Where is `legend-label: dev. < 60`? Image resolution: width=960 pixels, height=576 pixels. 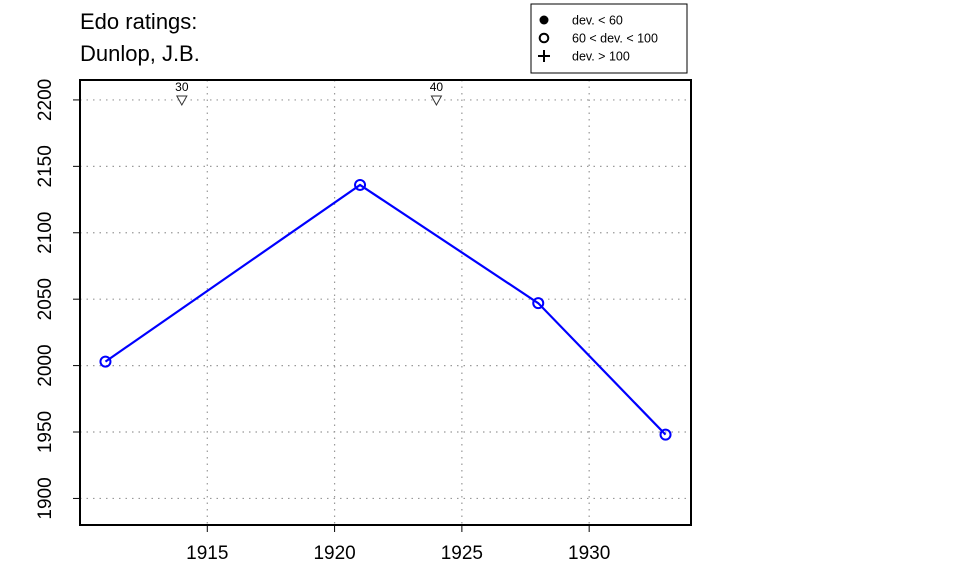 legend-label: dev. < 60 is located at coordinates (597, 21).